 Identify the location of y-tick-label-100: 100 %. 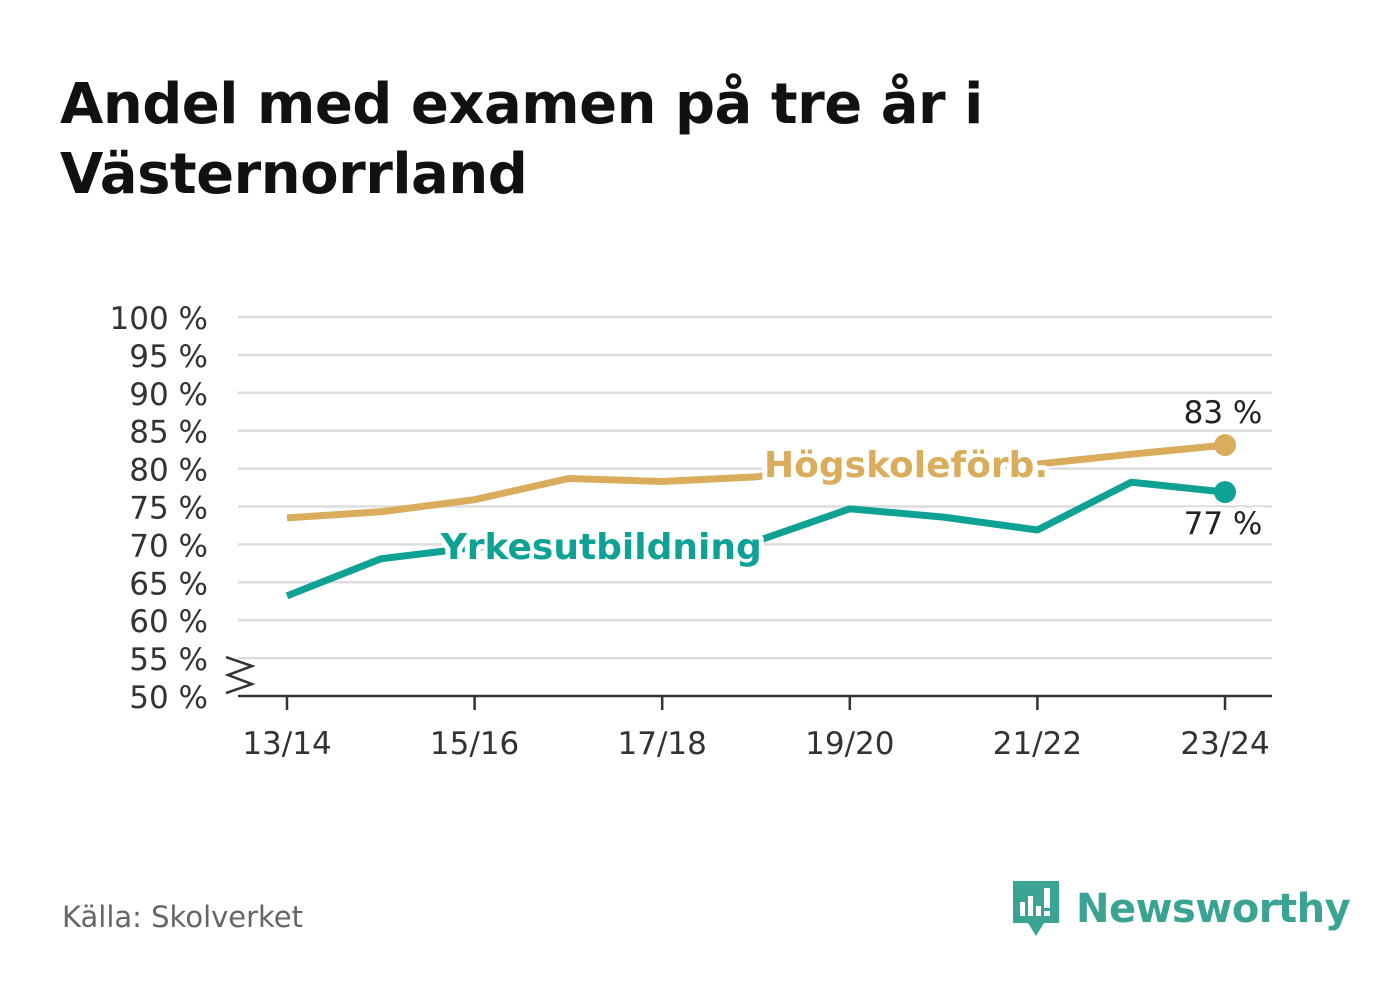
(159, 319).